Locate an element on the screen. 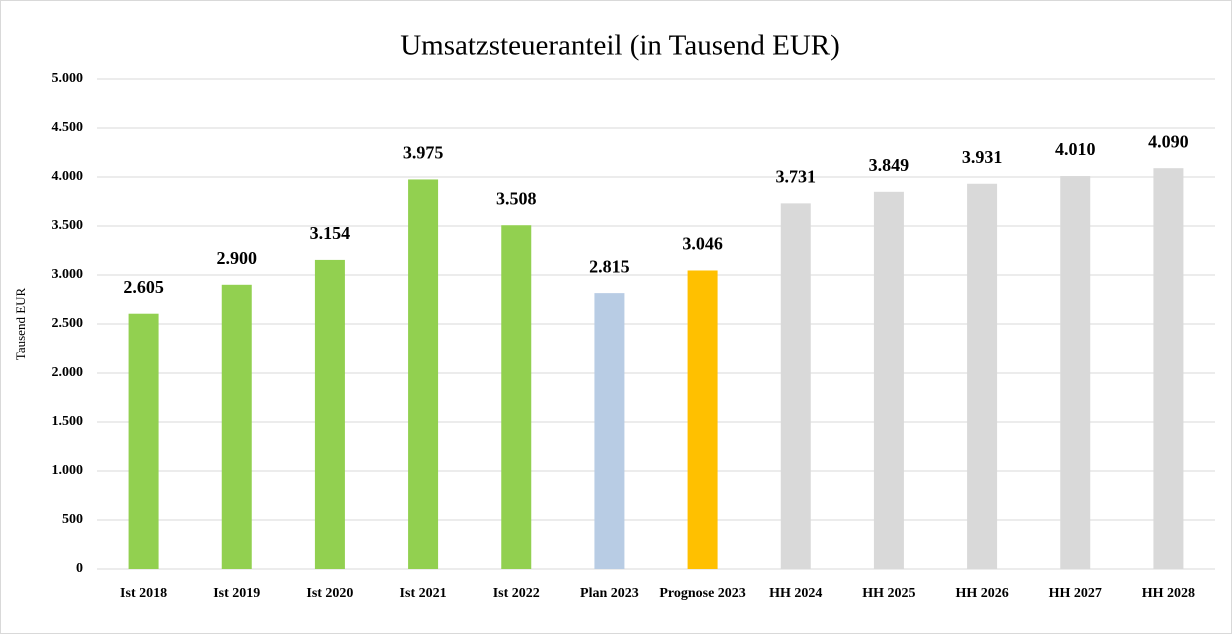  y-axis-label: Tausend EUR is located at coordinates (20, 323).